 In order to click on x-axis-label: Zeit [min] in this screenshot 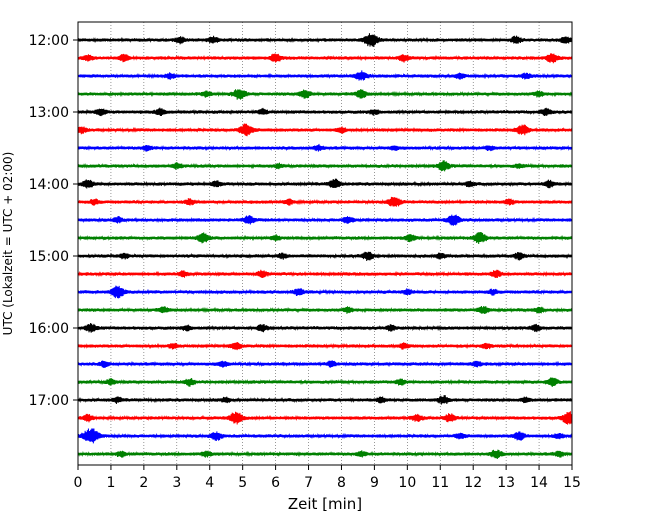, I will do `click(325, 504)`.